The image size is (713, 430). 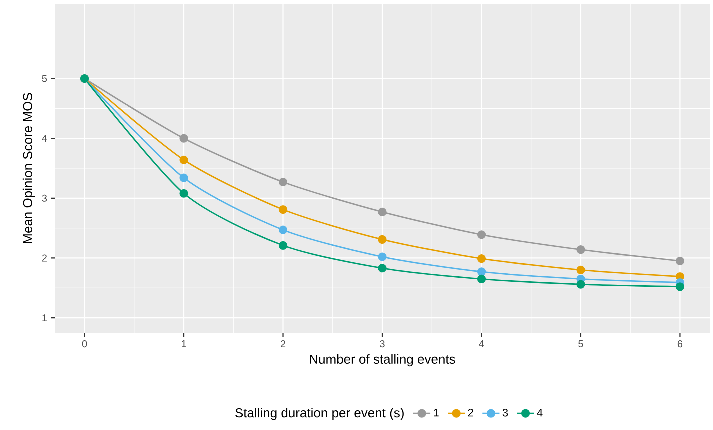 What do you see at coordinates (471, 413) in the screenshot?
I see `legend-label: 2` at bounding box center [471, 413].